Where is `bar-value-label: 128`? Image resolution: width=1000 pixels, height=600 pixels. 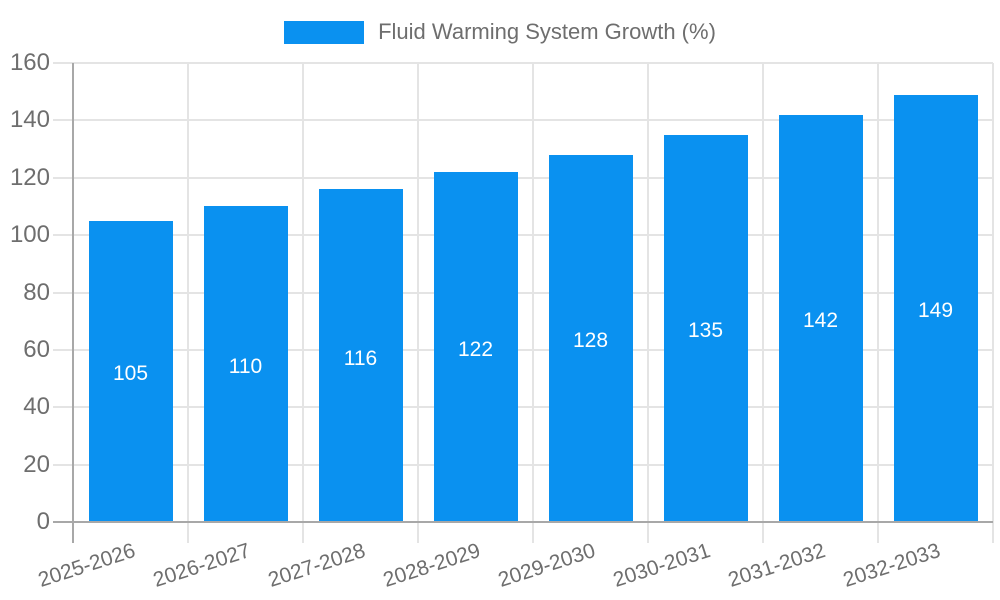 bar-value-label: 128 is located at coordinates (590, 341).